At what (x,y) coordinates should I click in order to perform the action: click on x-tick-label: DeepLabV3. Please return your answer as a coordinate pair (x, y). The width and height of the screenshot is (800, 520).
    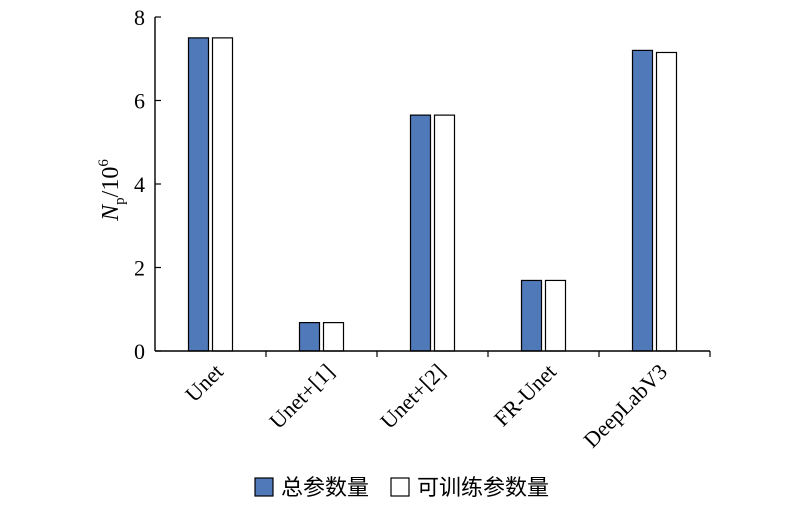
    Looking at the image, I should click on (625, 406).